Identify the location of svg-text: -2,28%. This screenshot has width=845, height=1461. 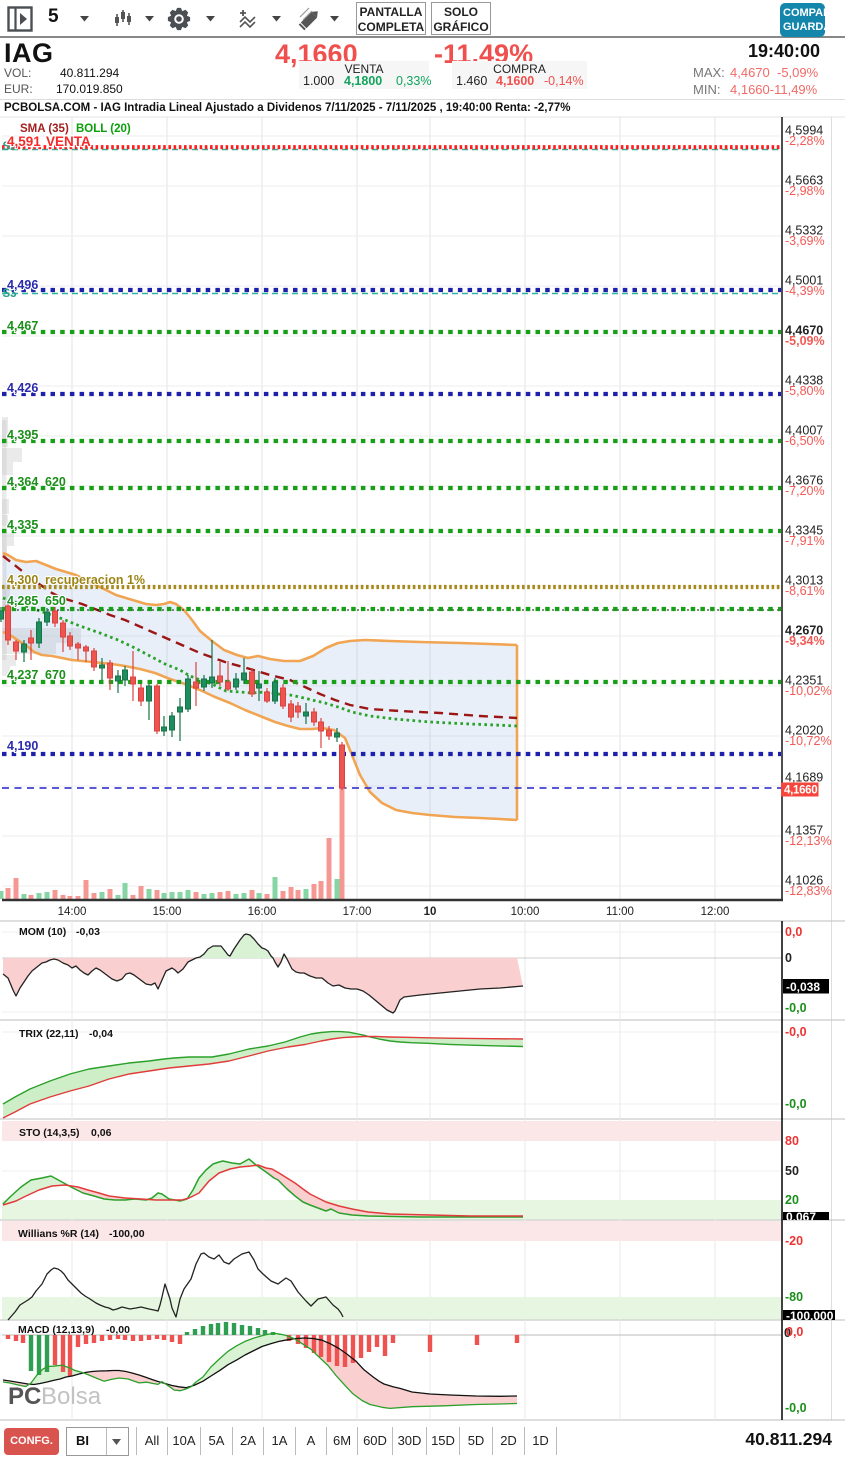
(805, 141).